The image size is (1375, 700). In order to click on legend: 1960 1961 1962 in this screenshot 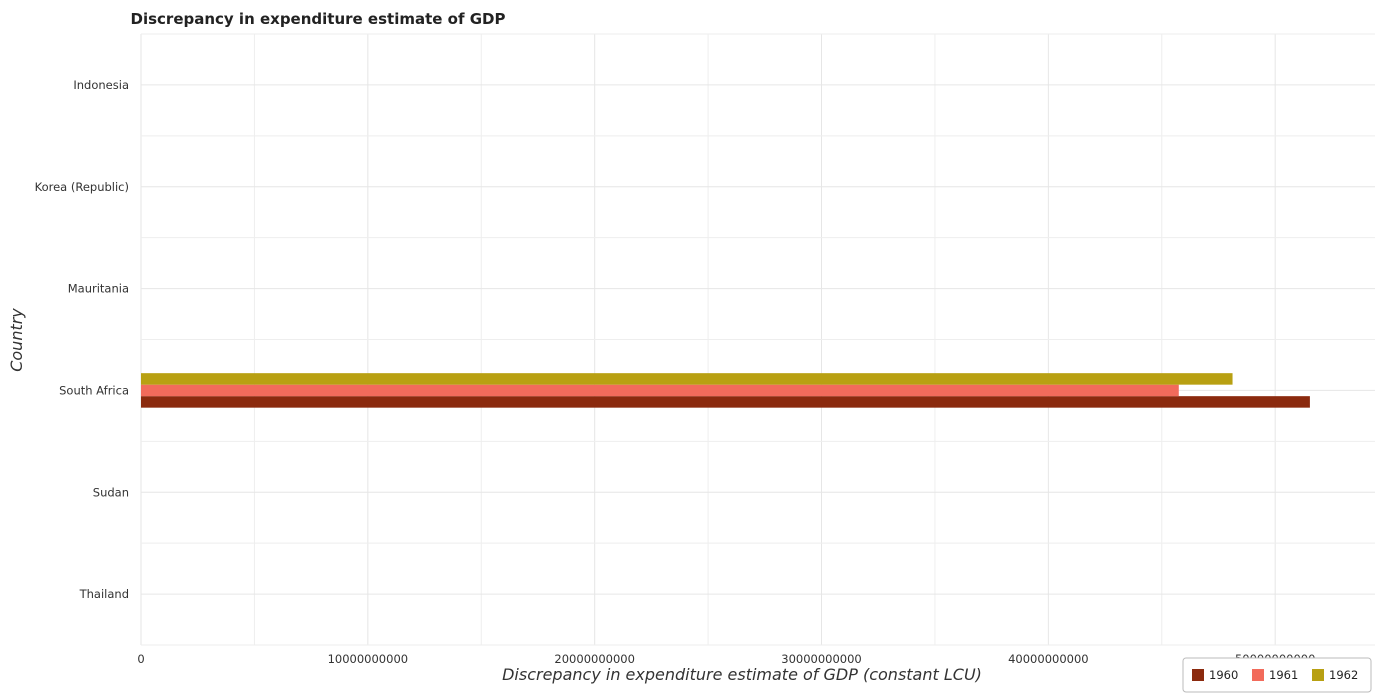, I will do `click(1277, 675)`.